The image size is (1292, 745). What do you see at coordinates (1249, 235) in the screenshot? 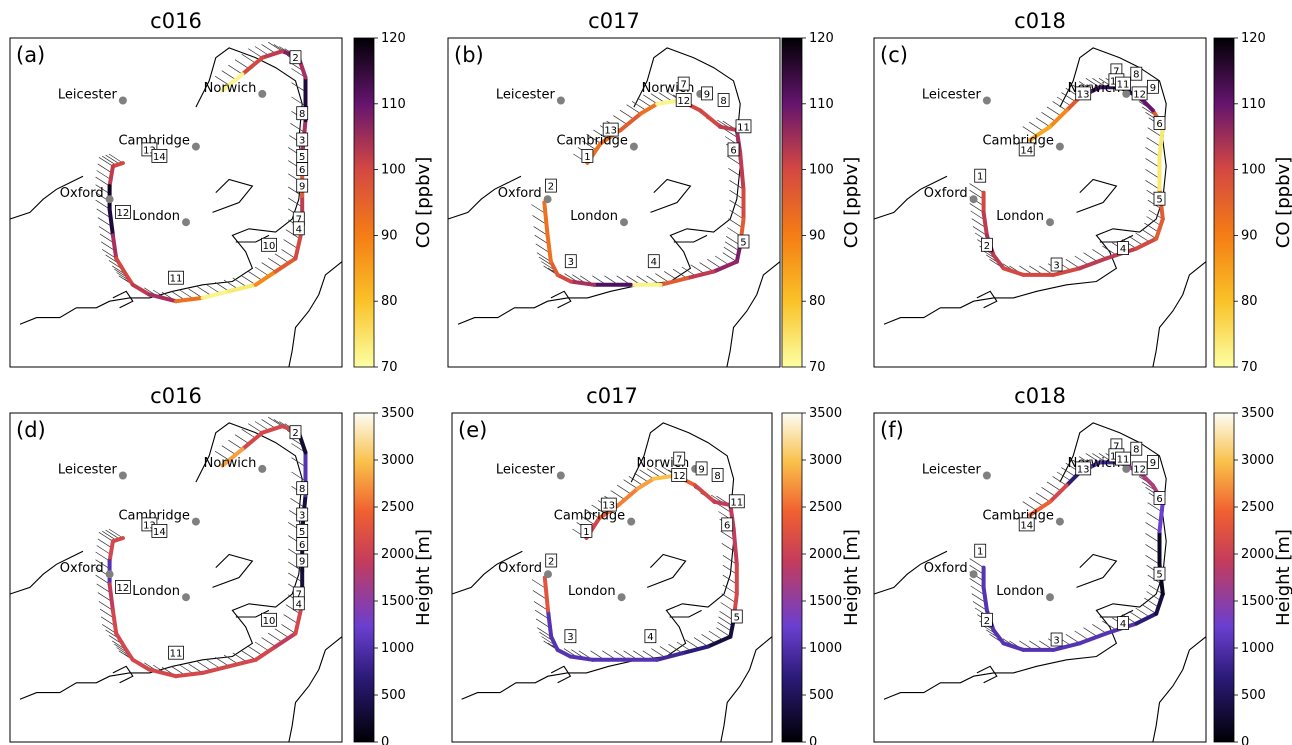
I see `colorbar-tick-label: 90` at bounding box center [1249, 235].